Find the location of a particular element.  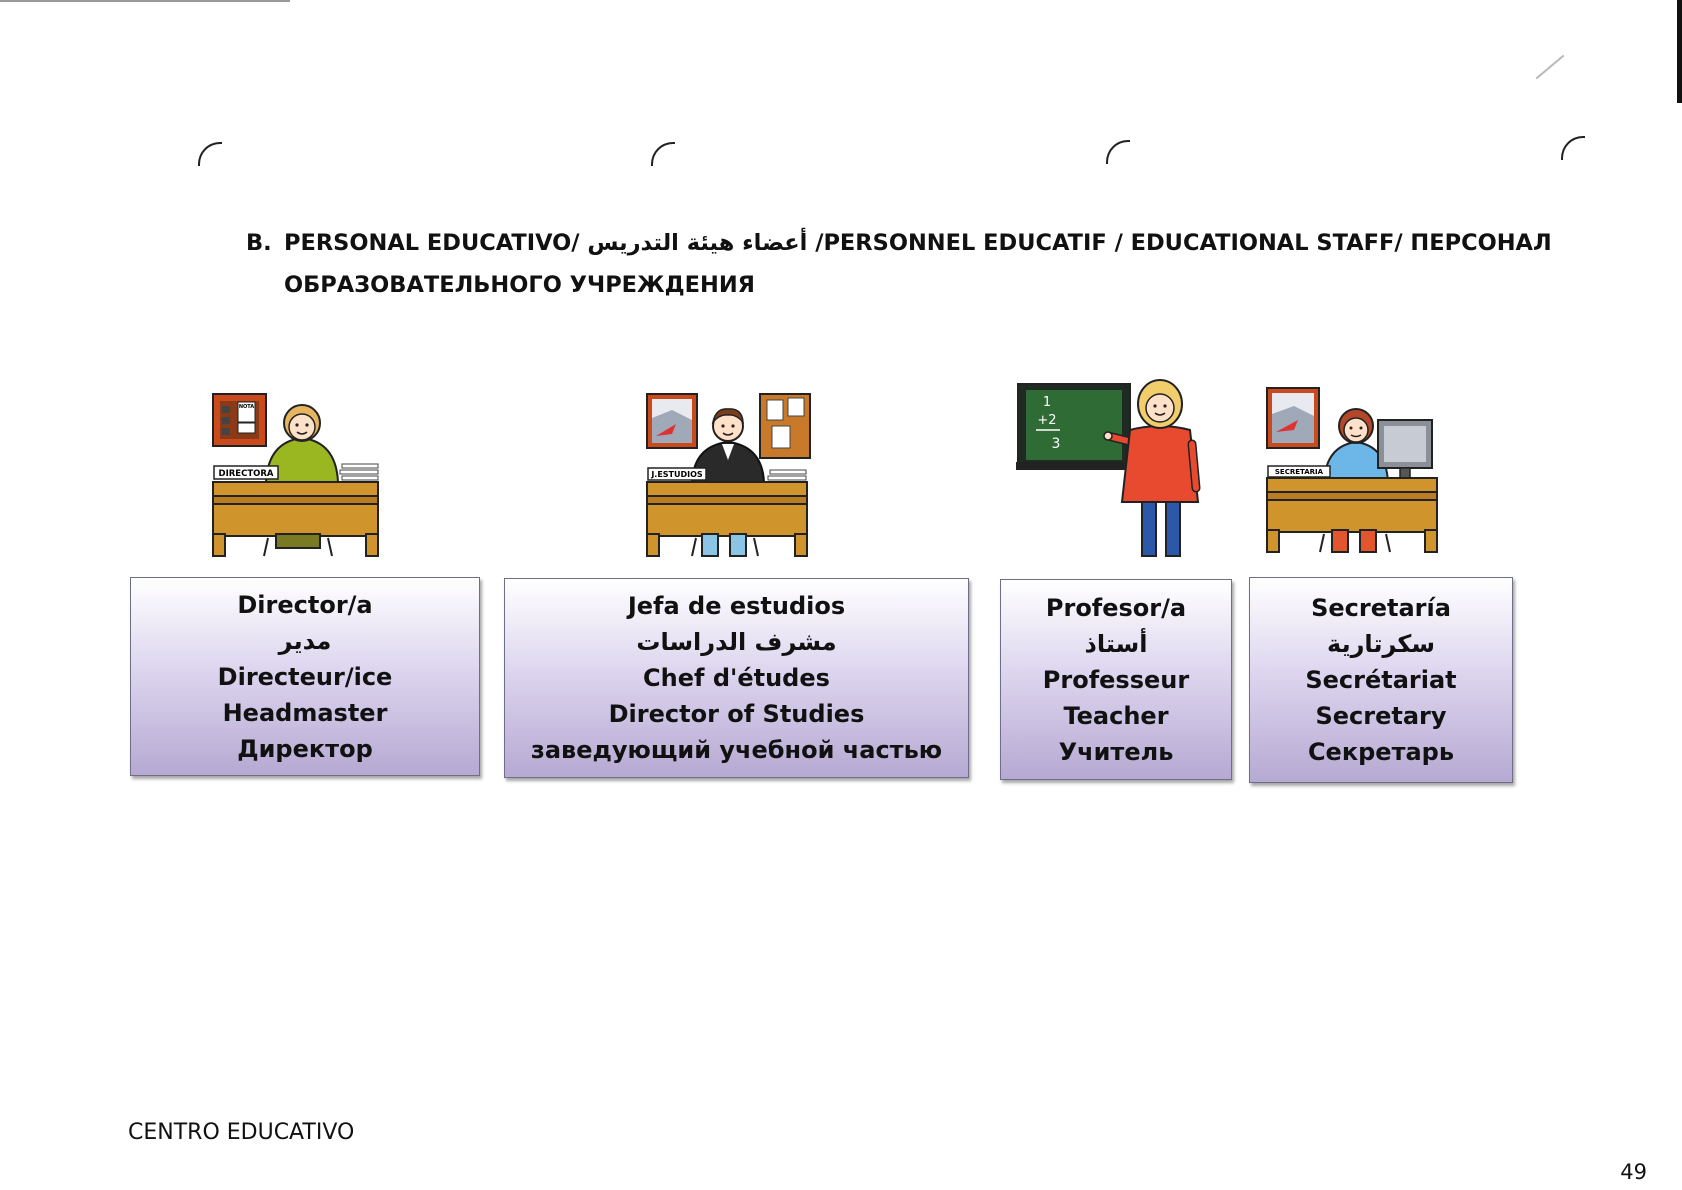

card-label-russian: Директор is located at coordinates (305, 748).